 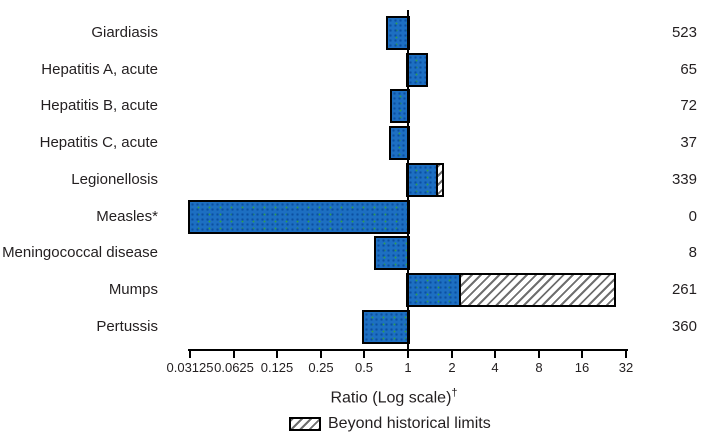 What do you see at coordinates (688, 69) in the screenshot?
I see `count-value-hepatitis-a-acute: 65` at bounding box center [688, 69].